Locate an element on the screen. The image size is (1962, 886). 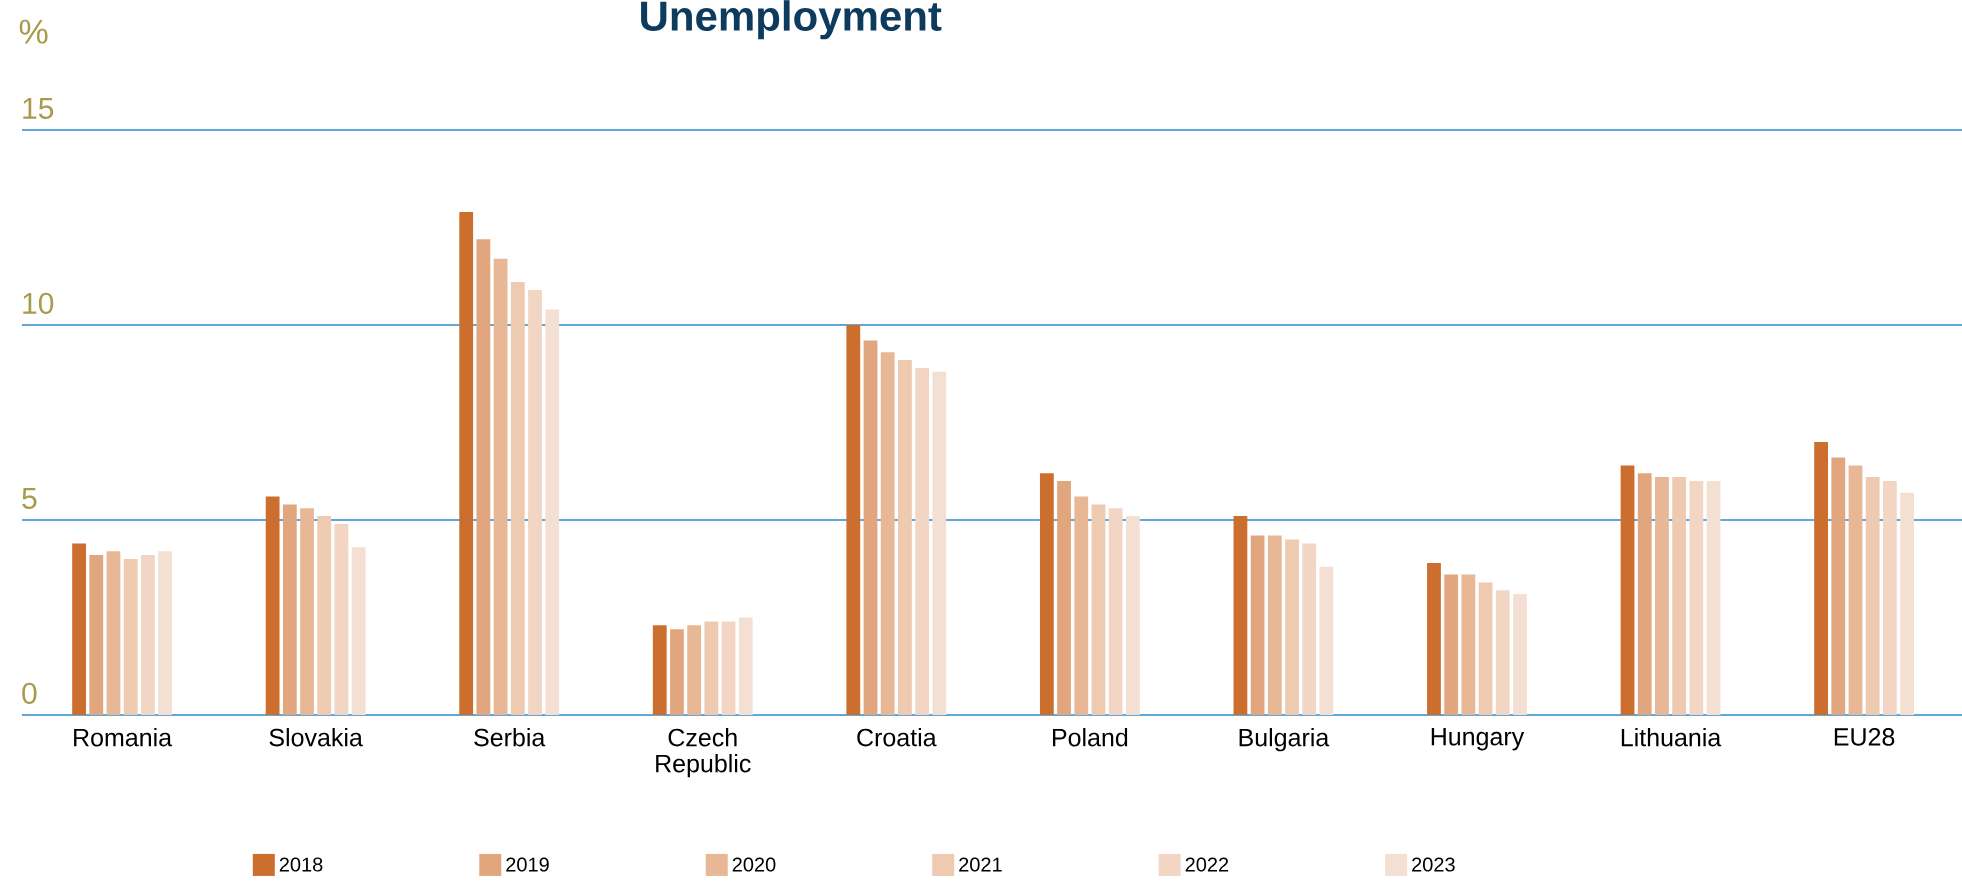
x-tick-label: Slovakia is located at coordinates (316, 737).